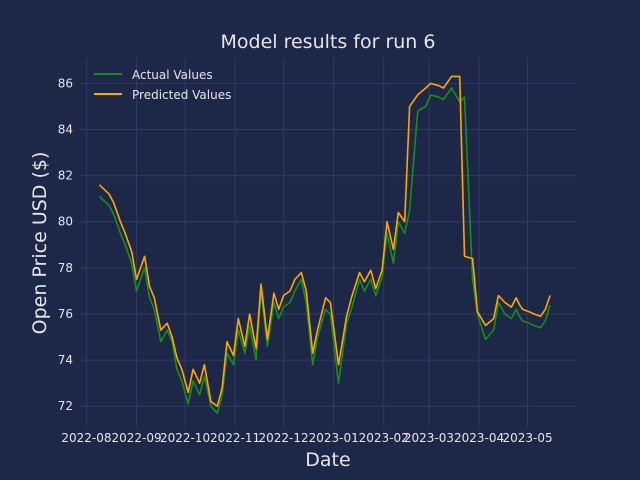 The width and height of the screenshot is (640, 480). Describe the element at coordinates (65, 222) in the screenshot. I see `y-tick-label: 80` at that location.